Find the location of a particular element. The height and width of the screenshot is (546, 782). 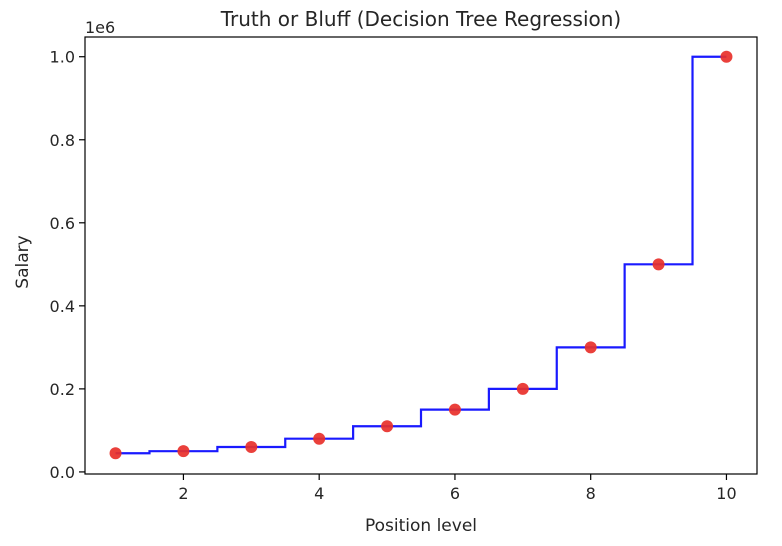

y-tick-label: 0.6 is located at coordinates (62, 223).